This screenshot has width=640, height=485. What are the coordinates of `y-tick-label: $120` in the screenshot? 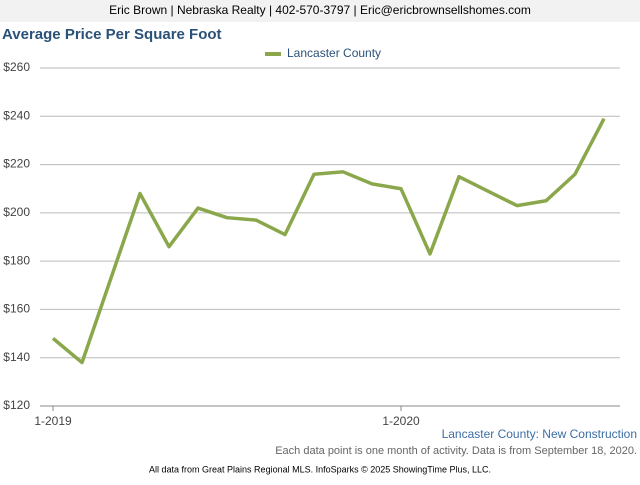 It's located at (16, 405).